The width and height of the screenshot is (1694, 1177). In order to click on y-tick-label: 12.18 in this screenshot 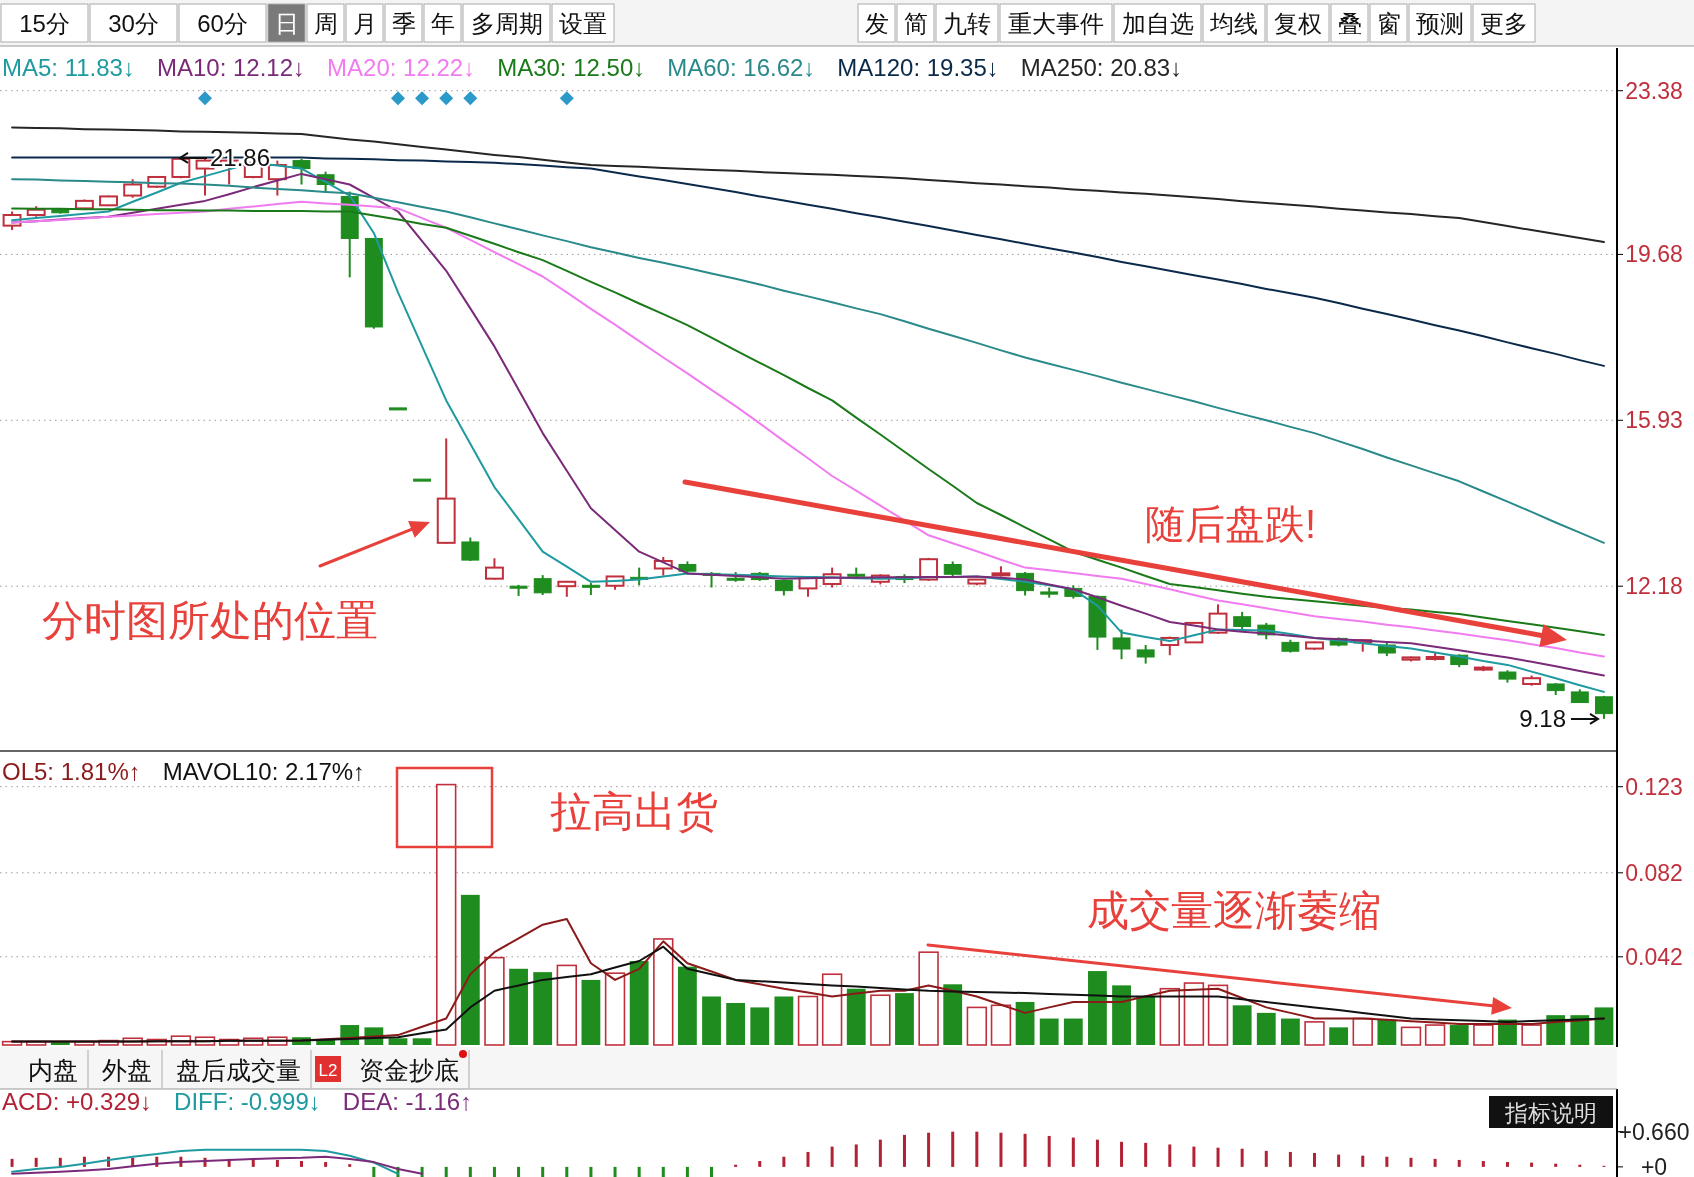, I will do `click(1654, 586)`.